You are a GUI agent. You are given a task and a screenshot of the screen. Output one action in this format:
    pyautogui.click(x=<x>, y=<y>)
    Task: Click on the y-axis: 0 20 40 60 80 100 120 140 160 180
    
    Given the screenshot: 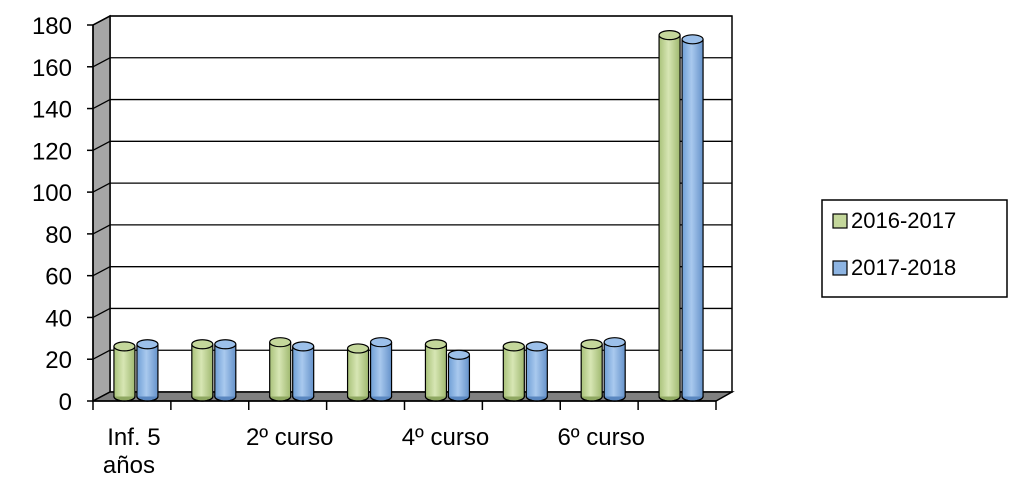 What is the action you would take?
    pyautogui.click(x=63, y=214)
    